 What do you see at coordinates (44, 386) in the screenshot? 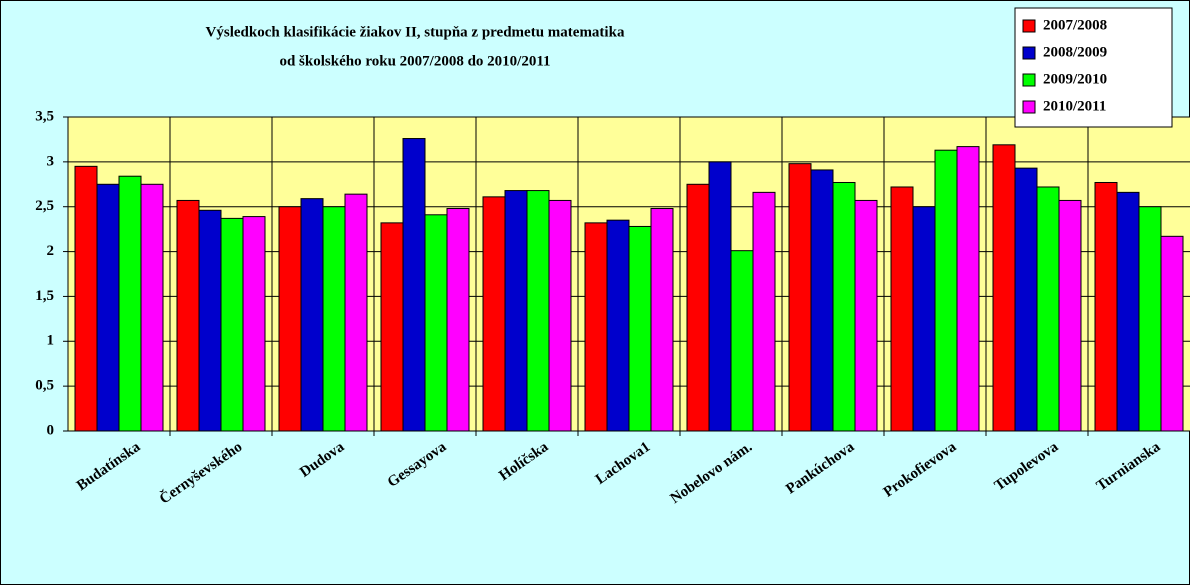
I see `y-tick-label: 0,5` at bounding box center [44, 386].